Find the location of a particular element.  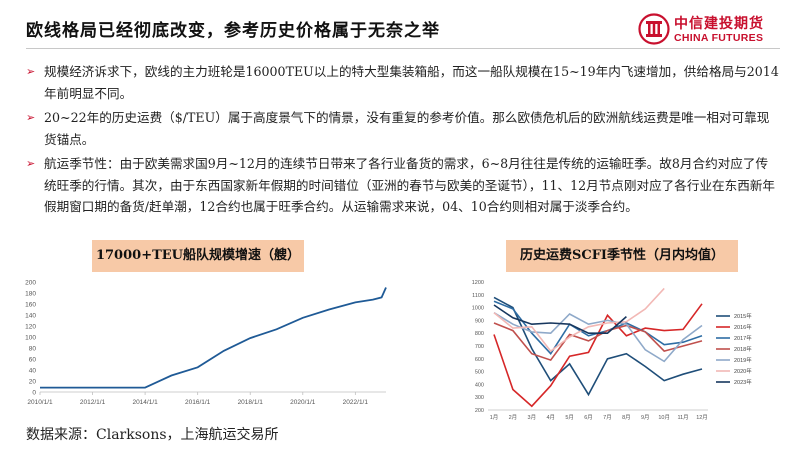

series-line-2019年 is located at coordinates (598, 337).